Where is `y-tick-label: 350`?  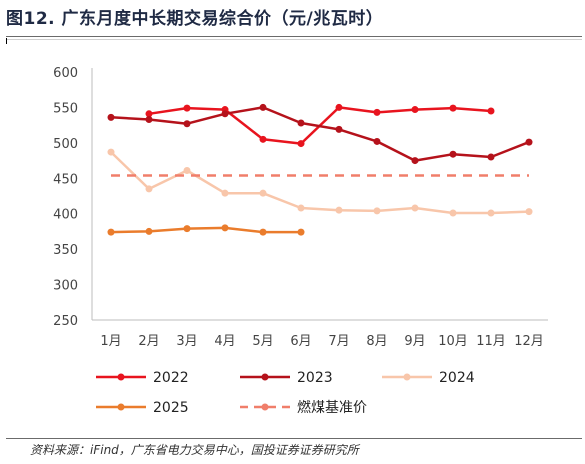 y-tick-label: 350 is located at coordinates (65, 250).